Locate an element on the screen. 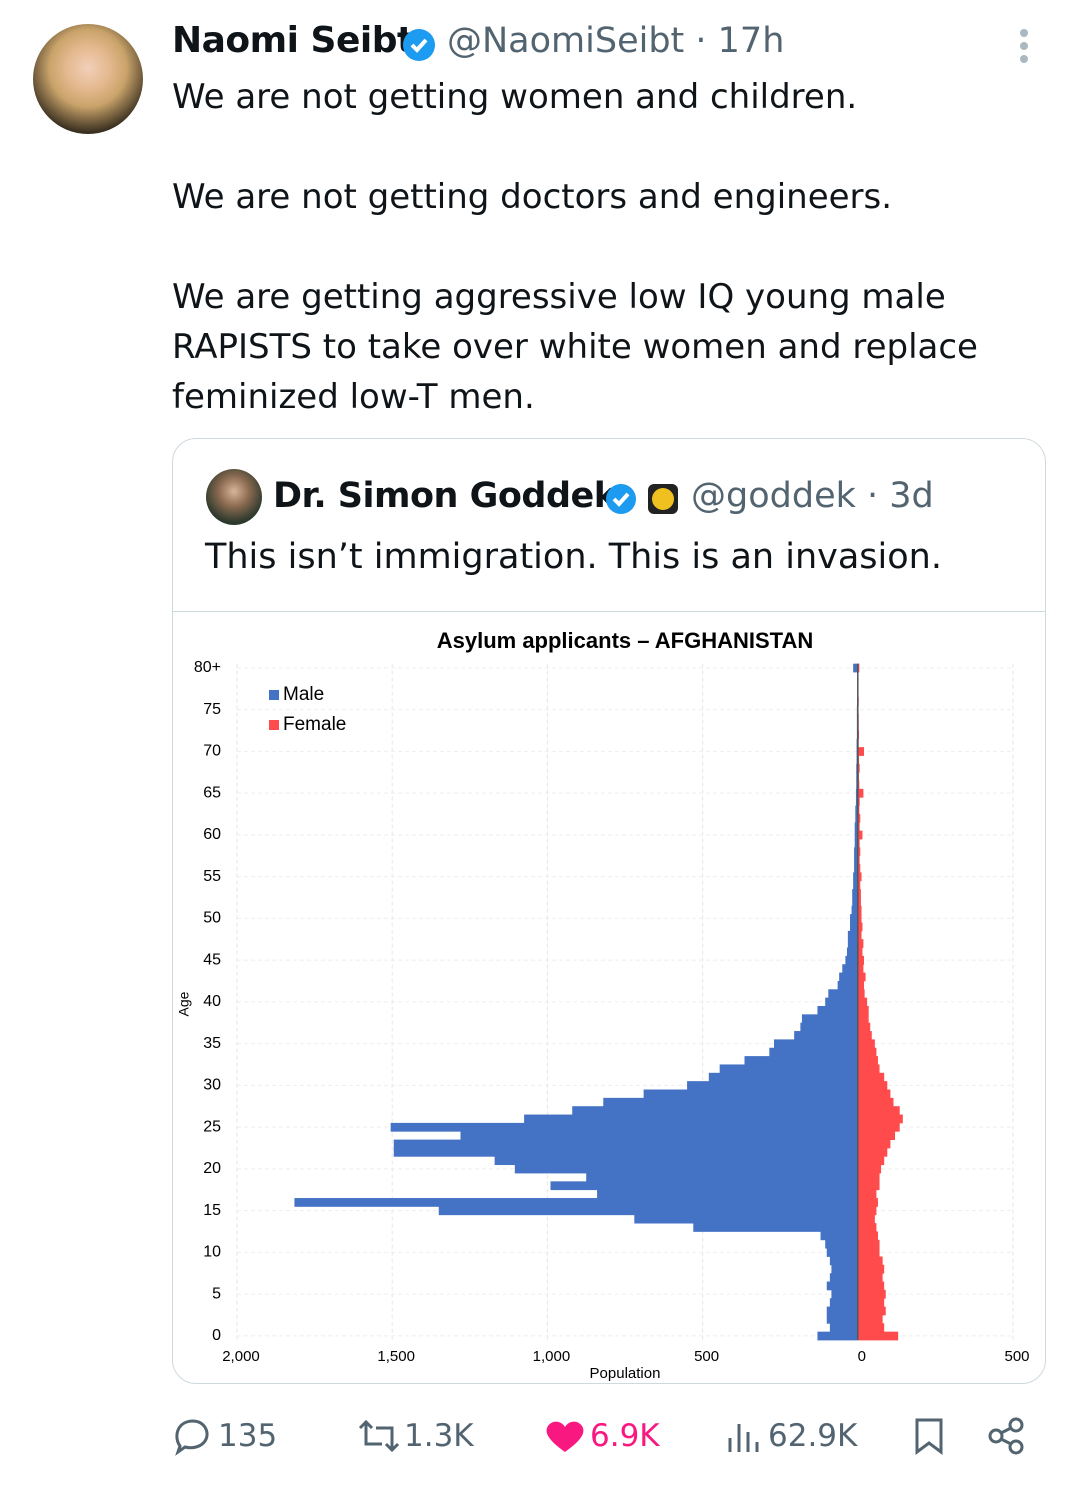  divider is located at coordinates (609, 611).